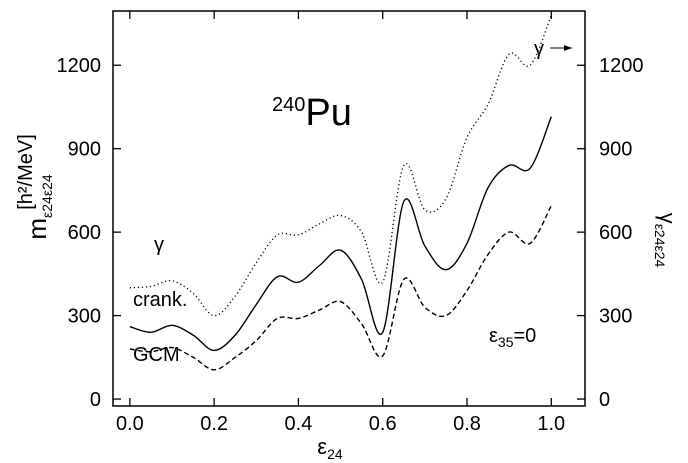  Describe the element at coordinates (84, 150) in the screenshot. I see `y-tick-label-left: 900` at that location.